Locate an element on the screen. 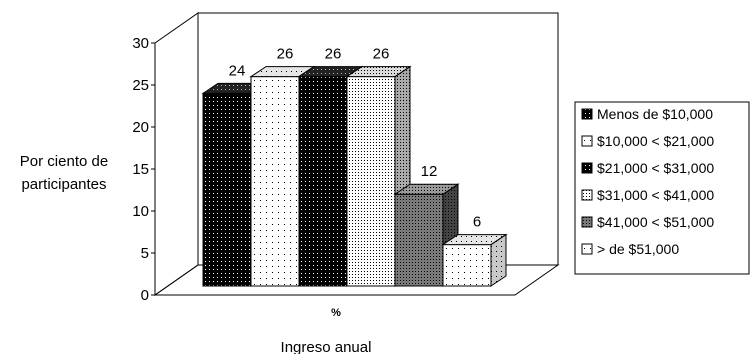 The image size is (752, 354). legend-label: Menos de $10,000 is located at coordinates (655, 114).